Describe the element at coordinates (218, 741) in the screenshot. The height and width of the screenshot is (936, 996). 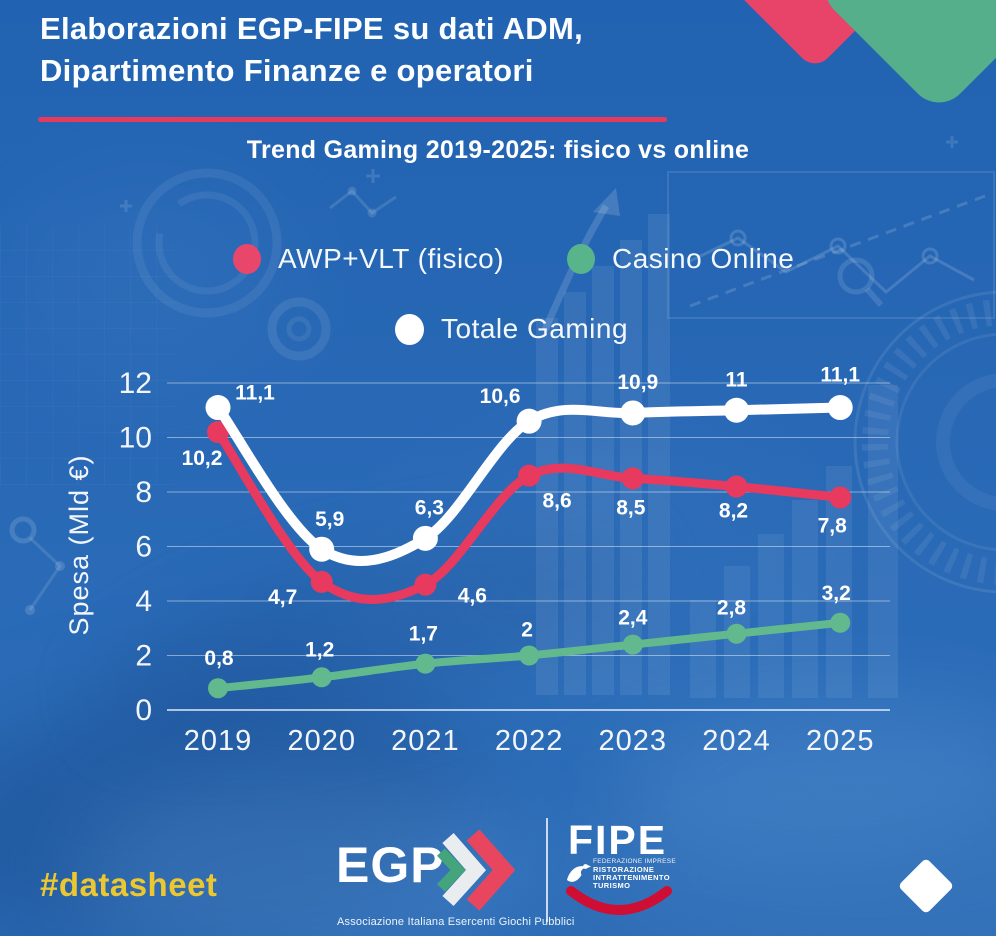
I see `svg-text: 2019` at that location.